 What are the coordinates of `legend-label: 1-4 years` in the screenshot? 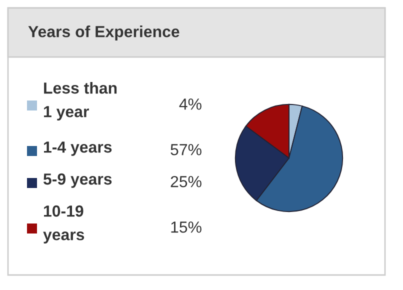 It's located at (78, 149).